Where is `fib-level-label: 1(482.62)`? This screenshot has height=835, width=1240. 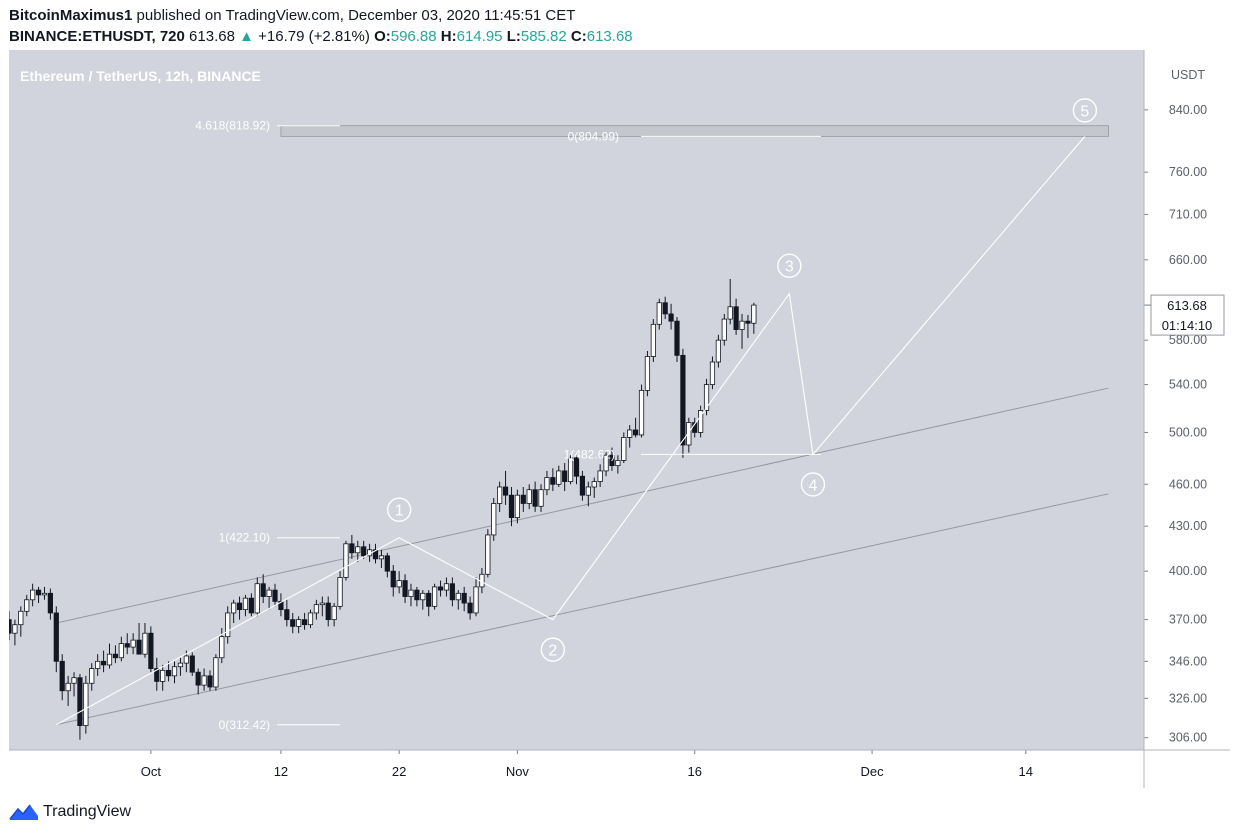
fib-level-label: 1(482.62) is located at coordinates (589, 454).